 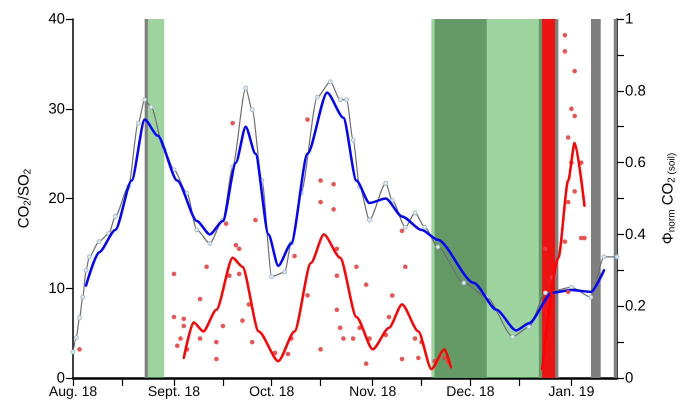 I want to click on x-tick-label: Jan. 19, so click(x=571, y=391).